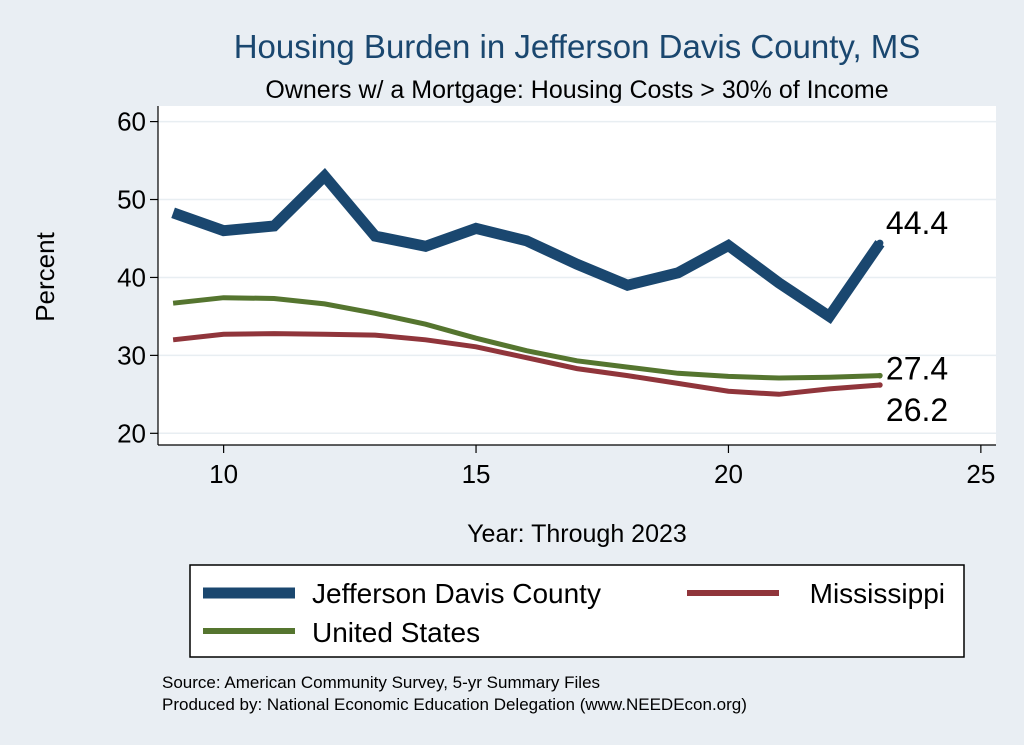 This screenshot has height=745, width=1024. Describe the element at coordinates (131, 433) in the screenshot. I see `y-tick-label: 20` at that location.